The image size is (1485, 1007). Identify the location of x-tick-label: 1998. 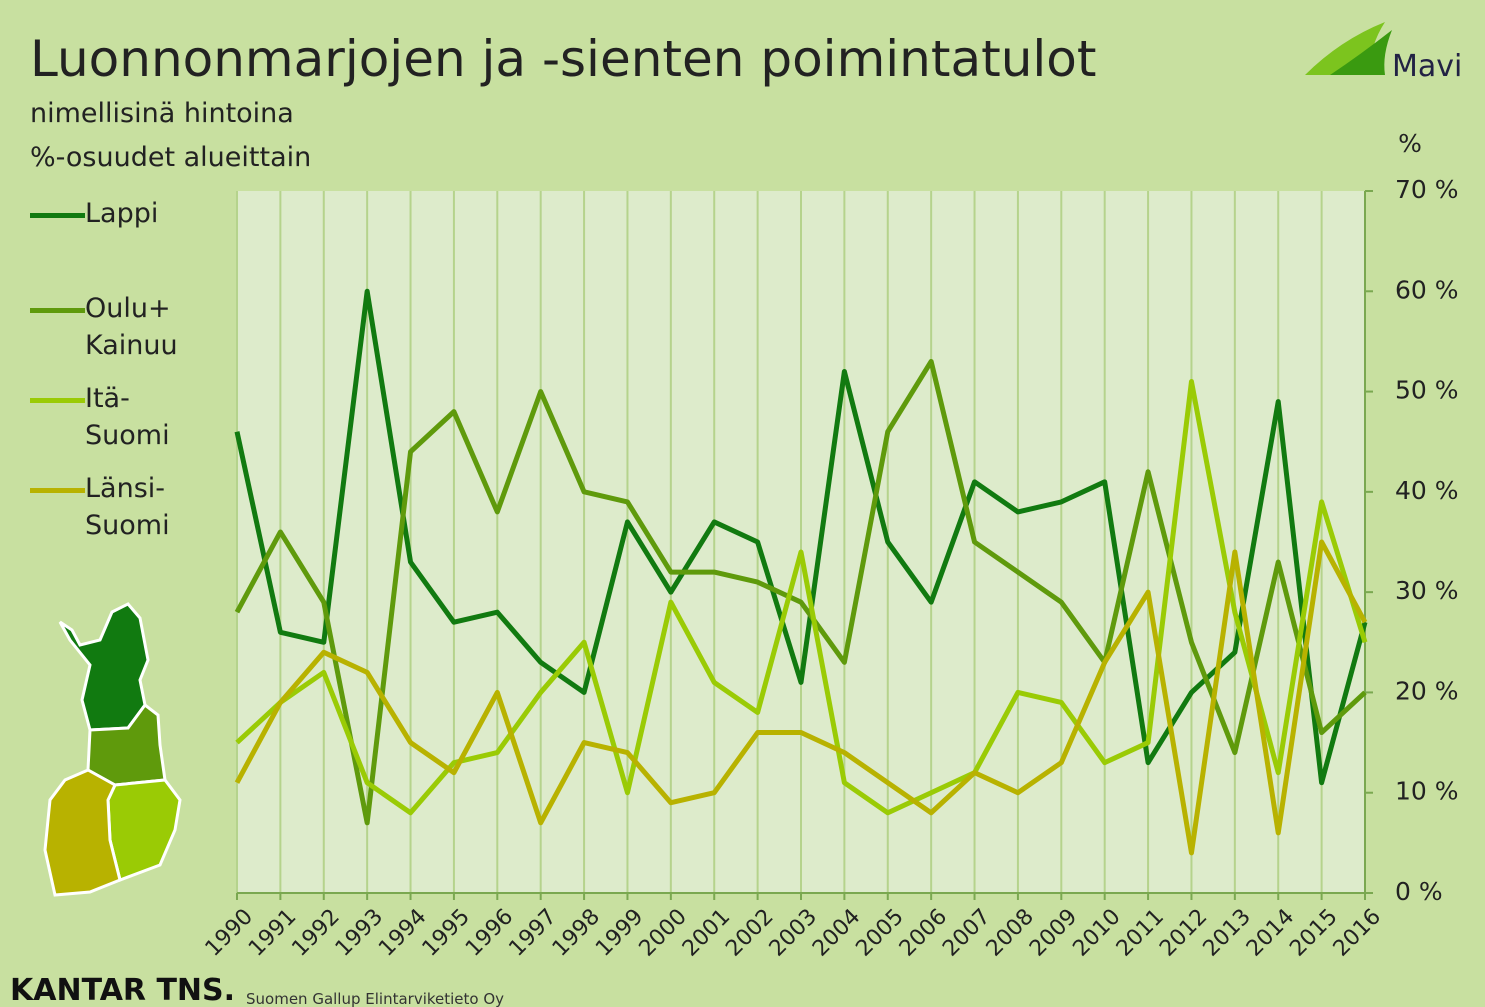
(576, 932).